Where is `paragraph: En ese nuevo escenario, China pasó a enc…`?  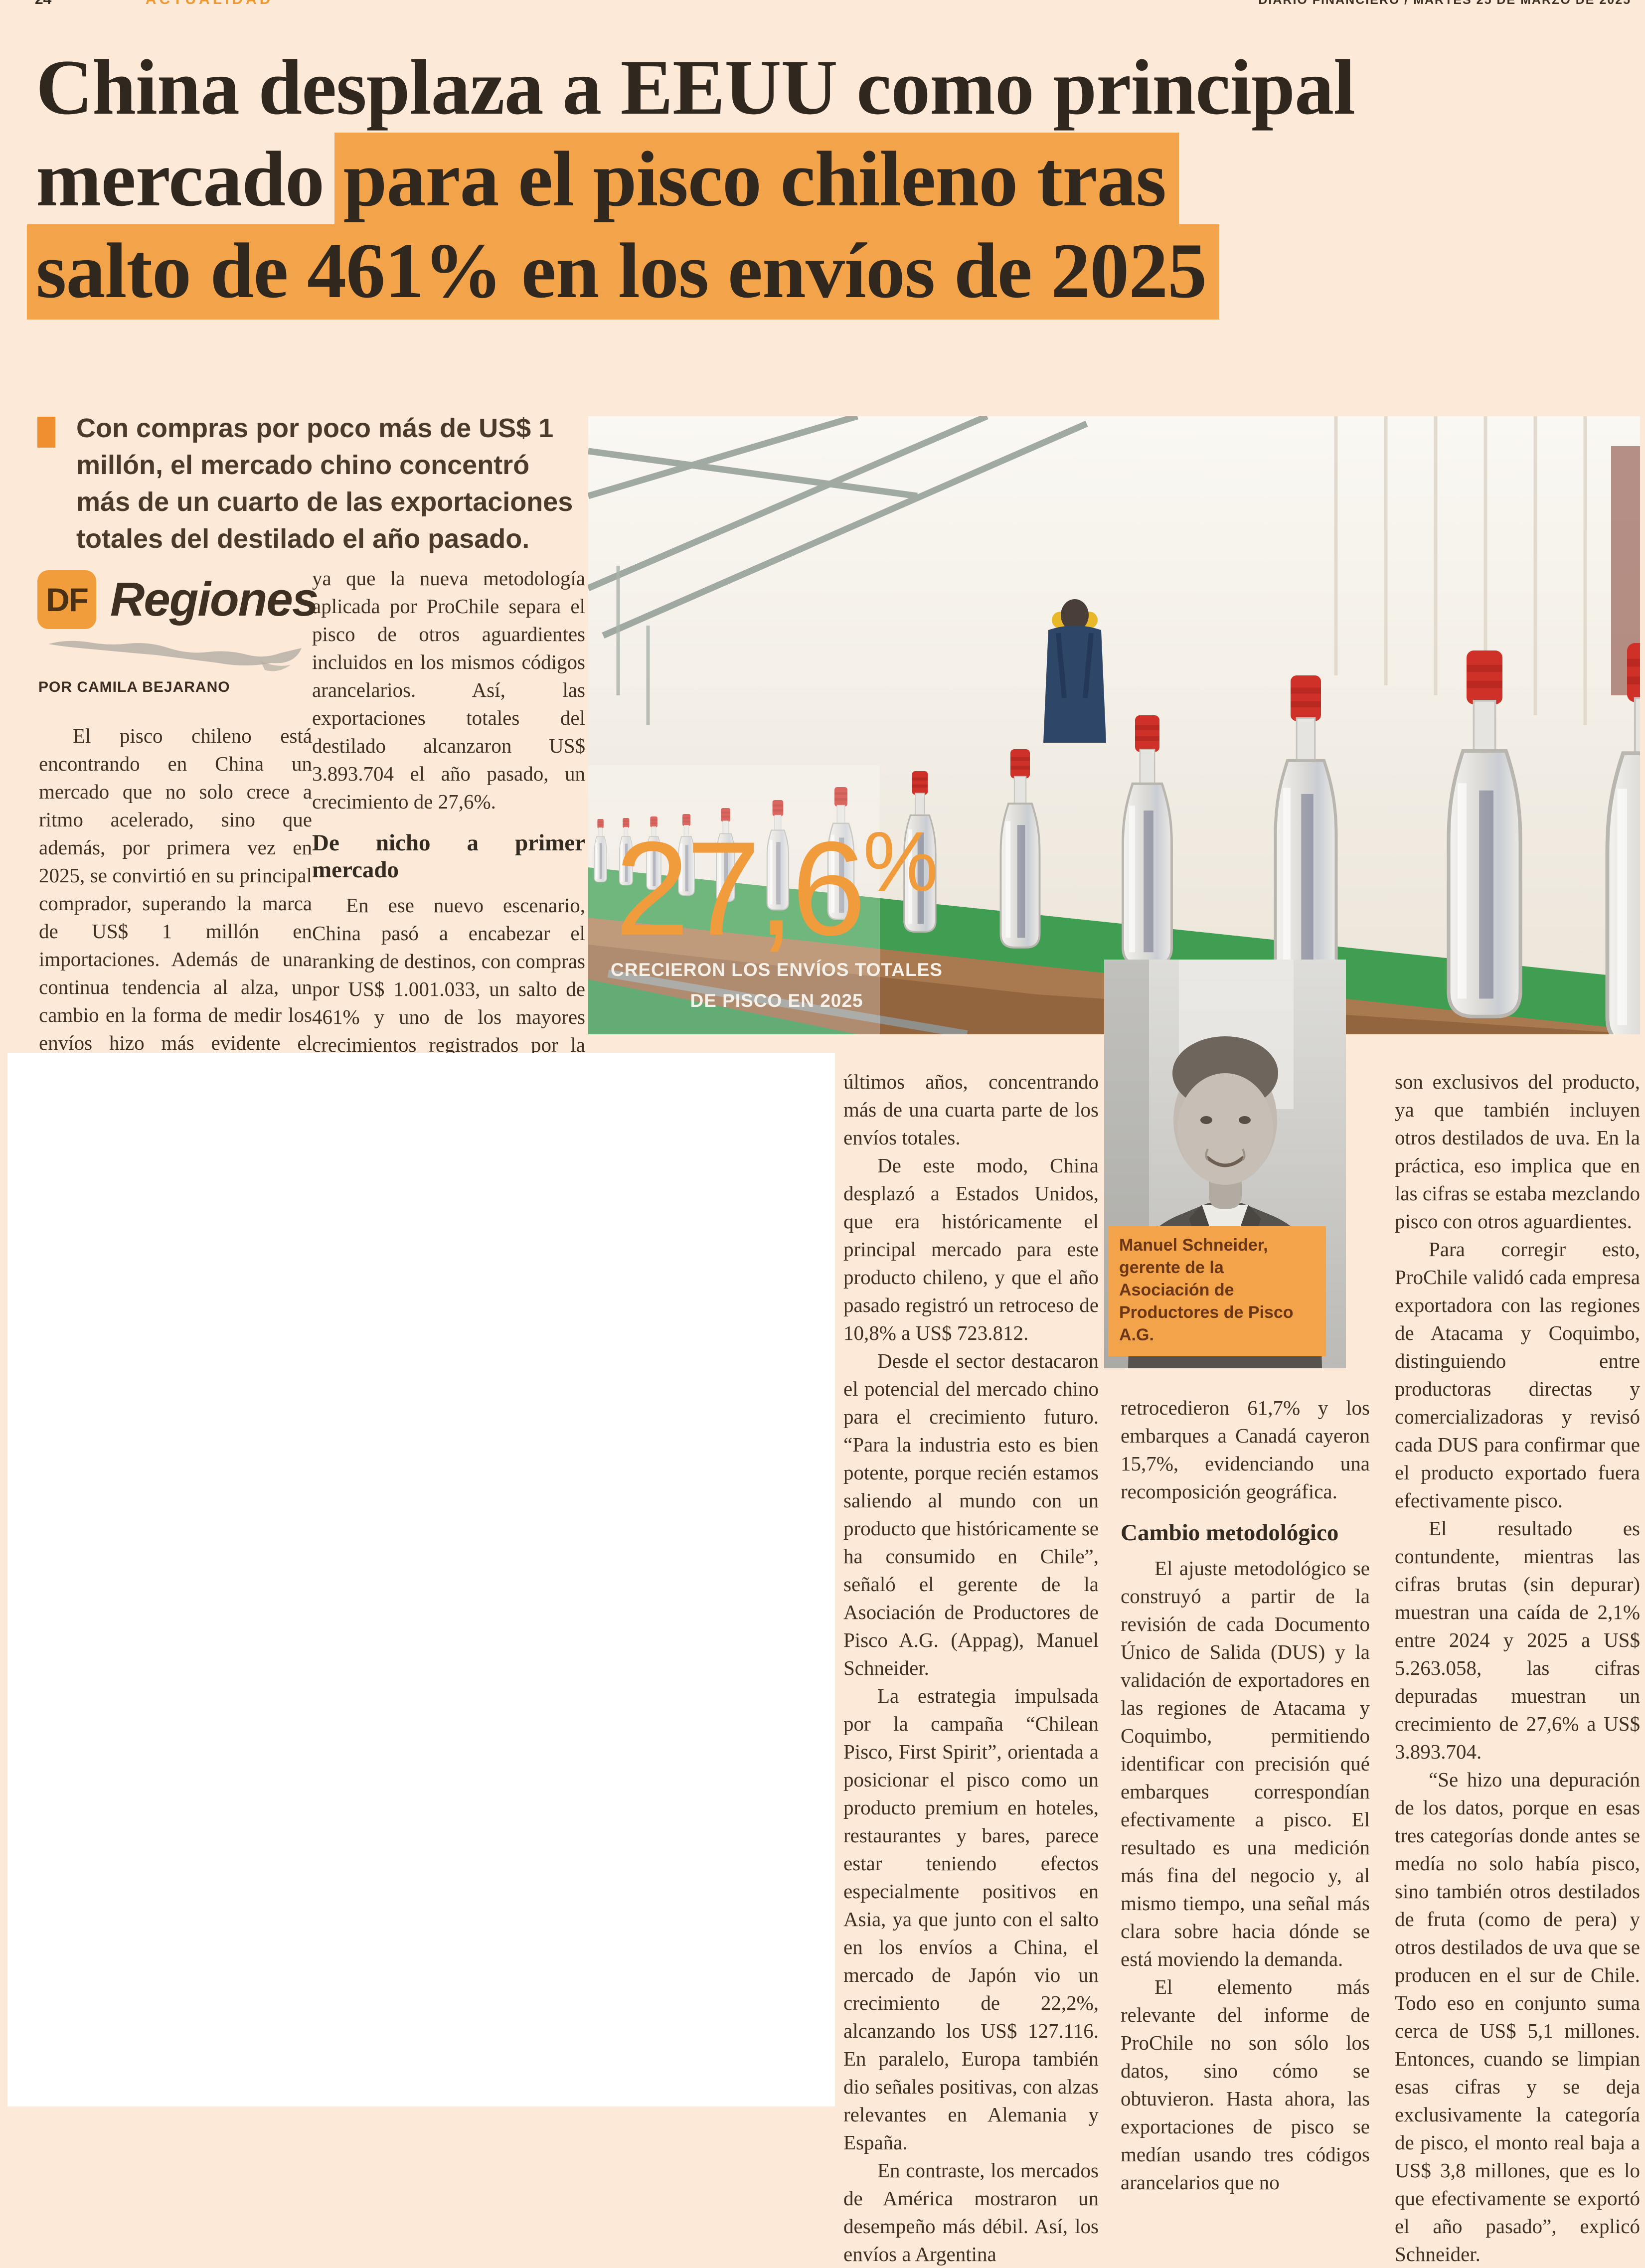 paragraph: En ese nuevo escenario, China pasó a enc… is located at coordinates (448, 989).